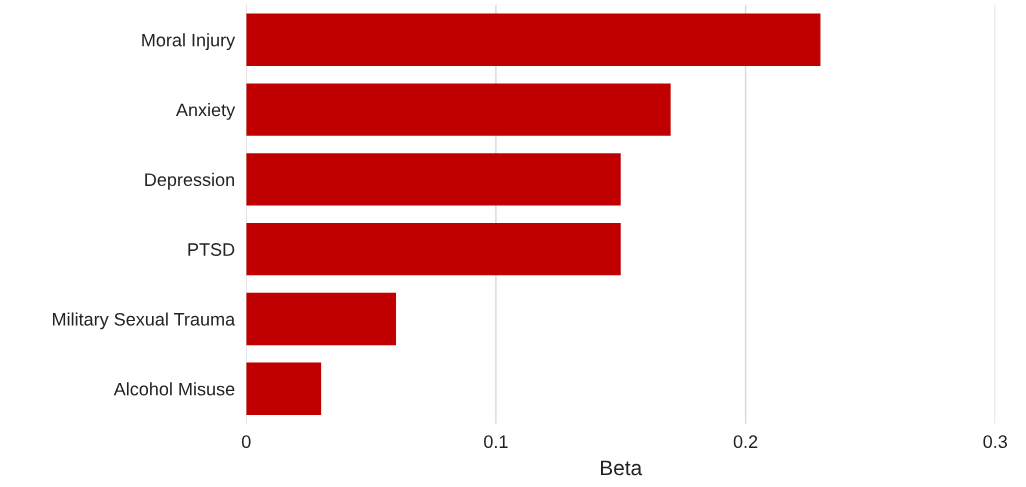  What do you see at coordinates (246, 442) in the screenshot?
I see `x-tick-label: 0` at bounding box center [246, 442].